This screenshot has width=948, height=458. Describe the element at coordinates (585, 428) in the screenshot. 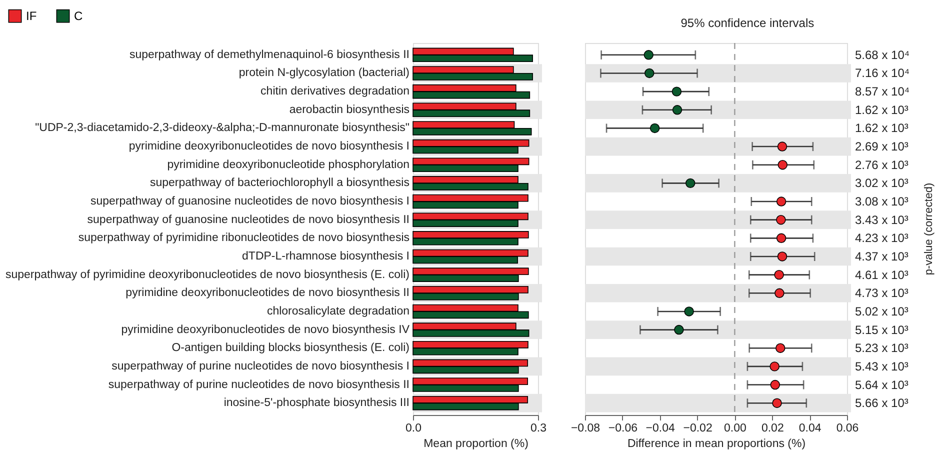

I see `x-tick-label: −0.08` at that location.